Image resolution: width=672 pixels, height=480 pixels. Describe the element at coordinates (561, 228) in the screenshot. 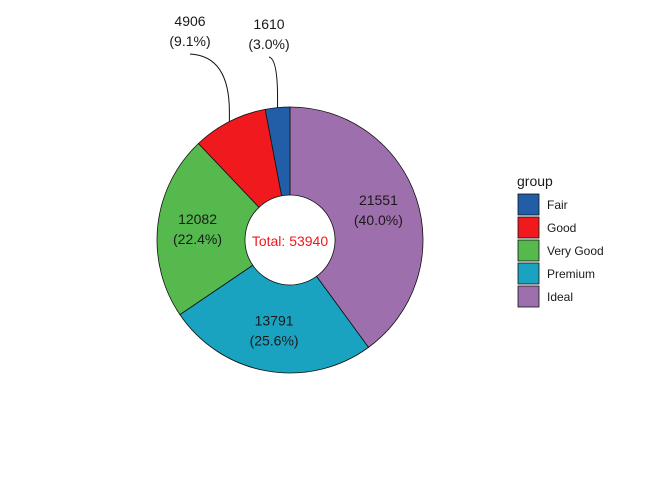

I see `legend-label-good: Good` at that location.